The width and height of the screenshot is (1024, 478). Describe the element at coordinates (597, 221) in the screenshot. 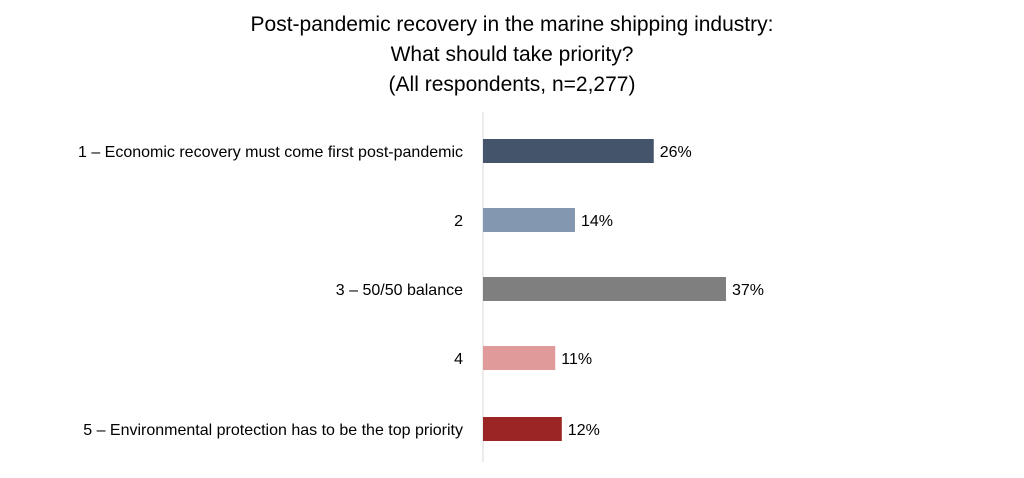

I see `value-label-2: 14%` at that location.